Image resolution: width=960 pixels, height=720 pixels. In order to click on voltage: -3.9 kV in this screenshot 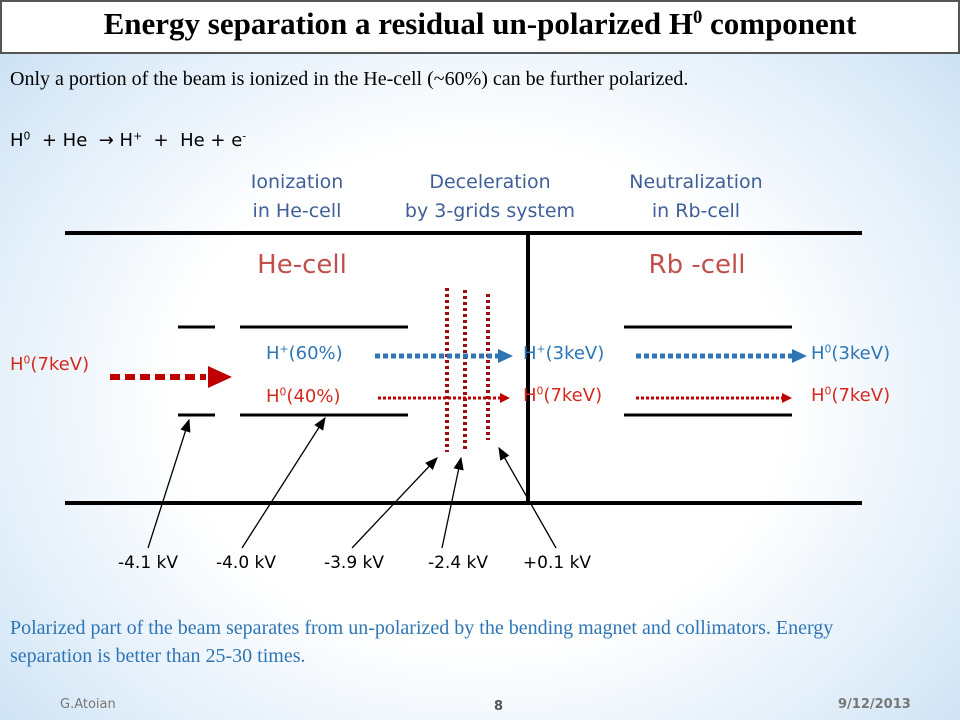, I will do `click(354, 563)`.